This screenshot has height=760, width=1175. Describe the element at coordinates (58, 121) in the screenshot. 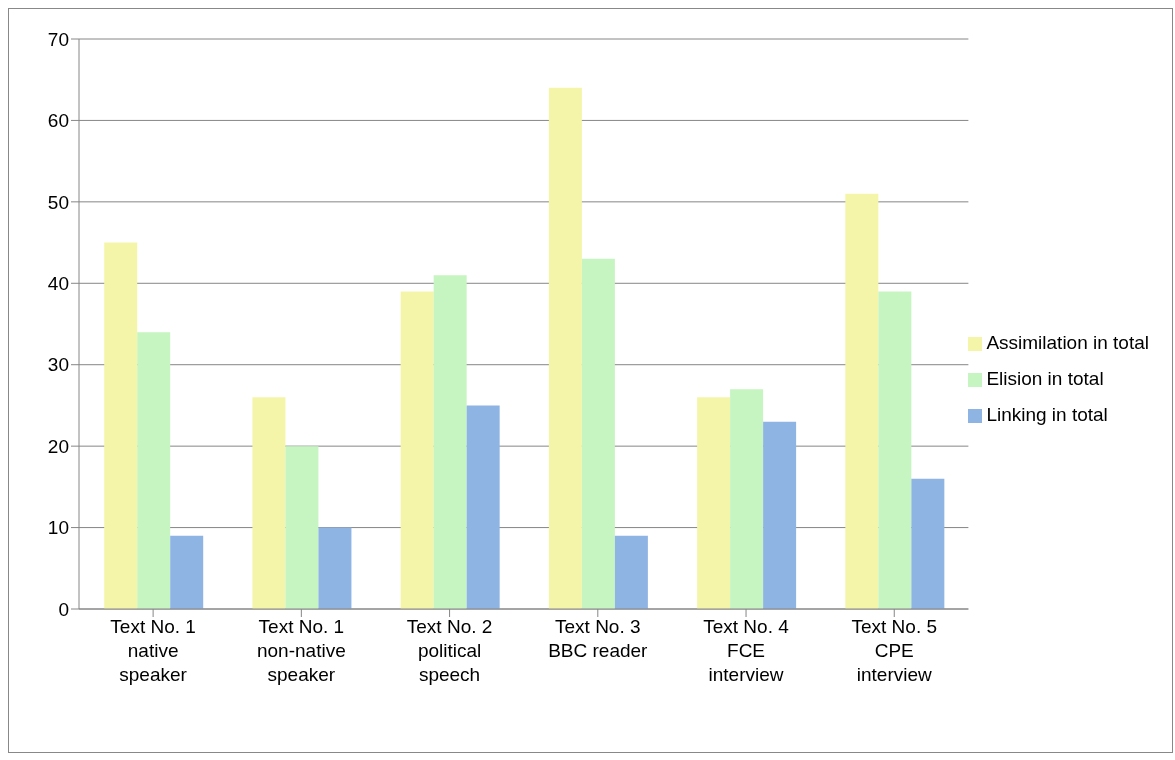

I see `y-tick-label: 60` at that location.